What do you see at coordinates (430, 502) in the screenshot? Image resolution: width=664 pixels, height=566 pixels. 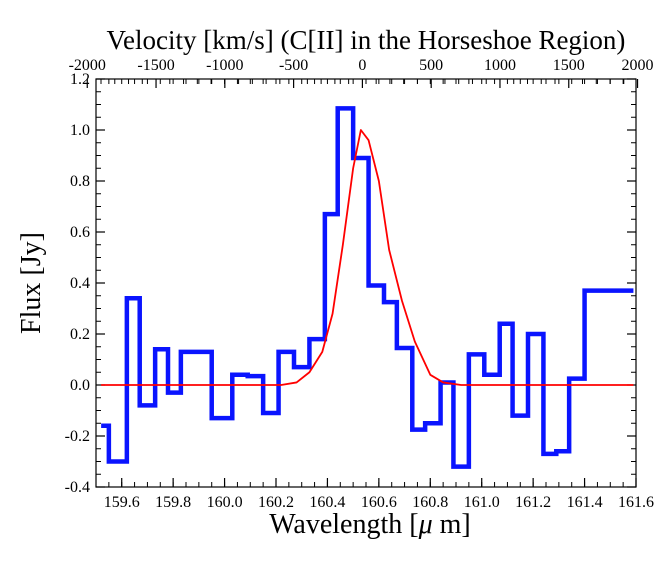 I see `x-tick-label: 160.8` at bounding box center [430, 502].